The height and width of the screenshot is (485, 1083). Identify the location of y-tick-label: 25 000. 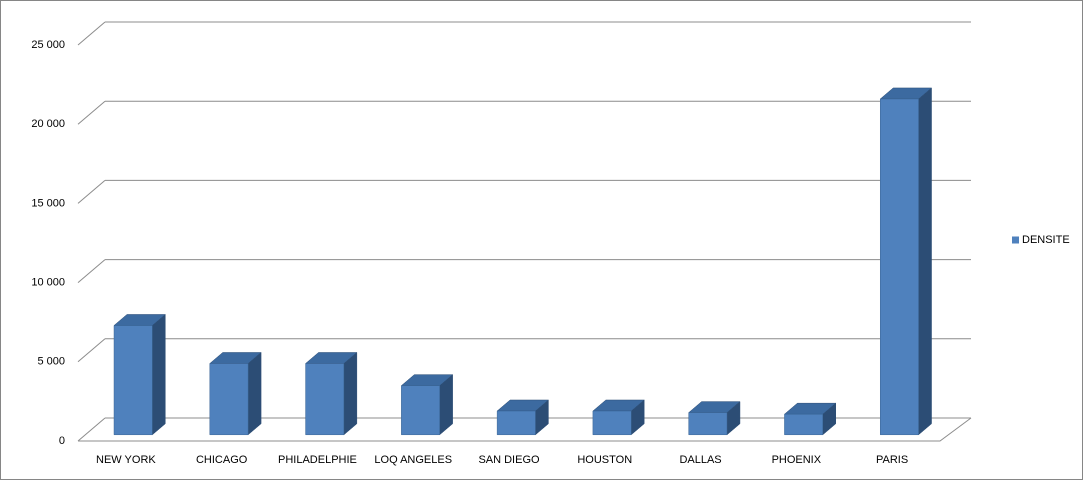
(48, 45).